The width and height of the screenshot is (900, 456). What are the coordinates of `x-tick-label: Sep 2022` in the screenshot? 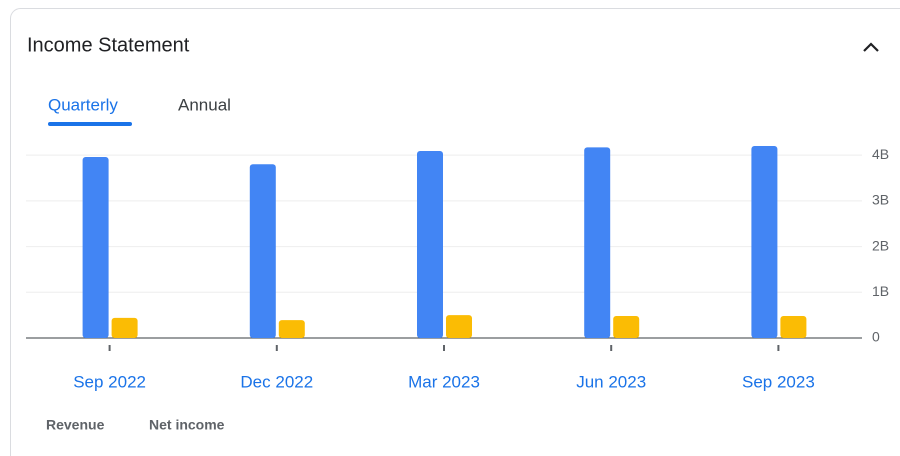 It's located at (109, 381).